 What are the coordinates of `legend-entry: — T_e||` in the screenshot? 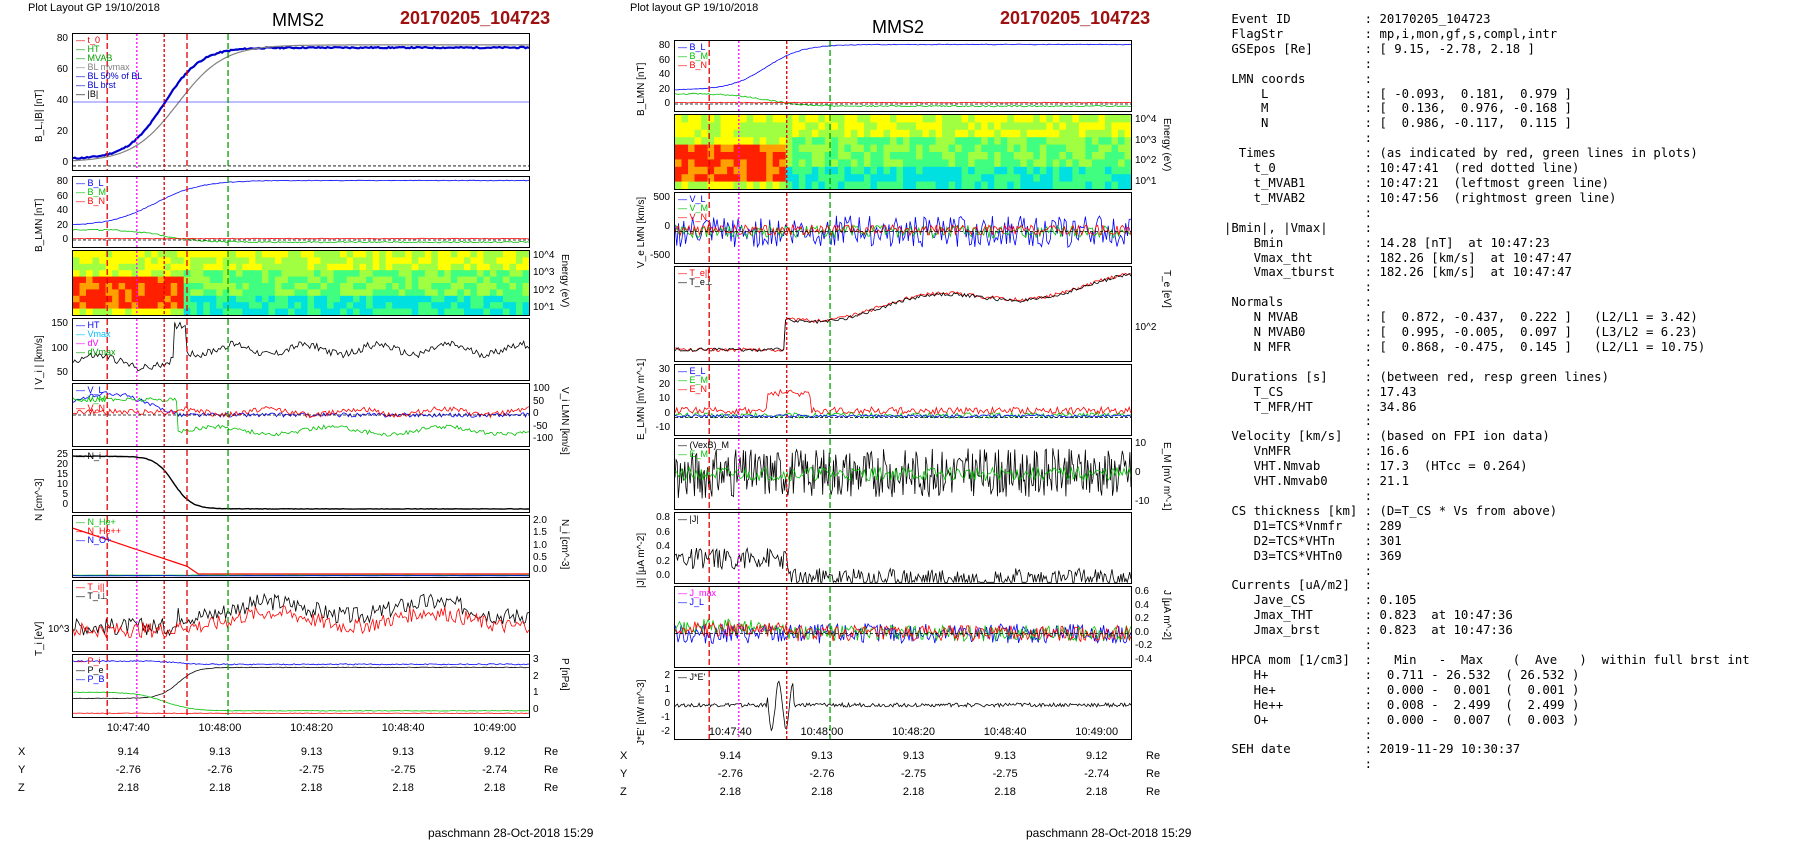 It's located at (694, 273).